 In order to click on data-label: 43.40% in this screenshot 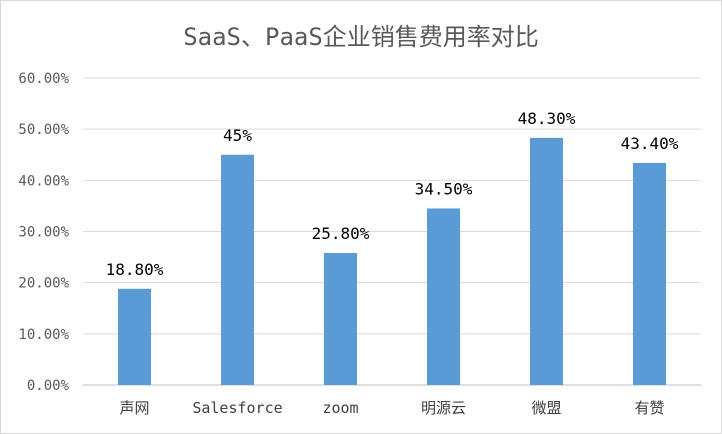, I will do `click(650, 143)`.